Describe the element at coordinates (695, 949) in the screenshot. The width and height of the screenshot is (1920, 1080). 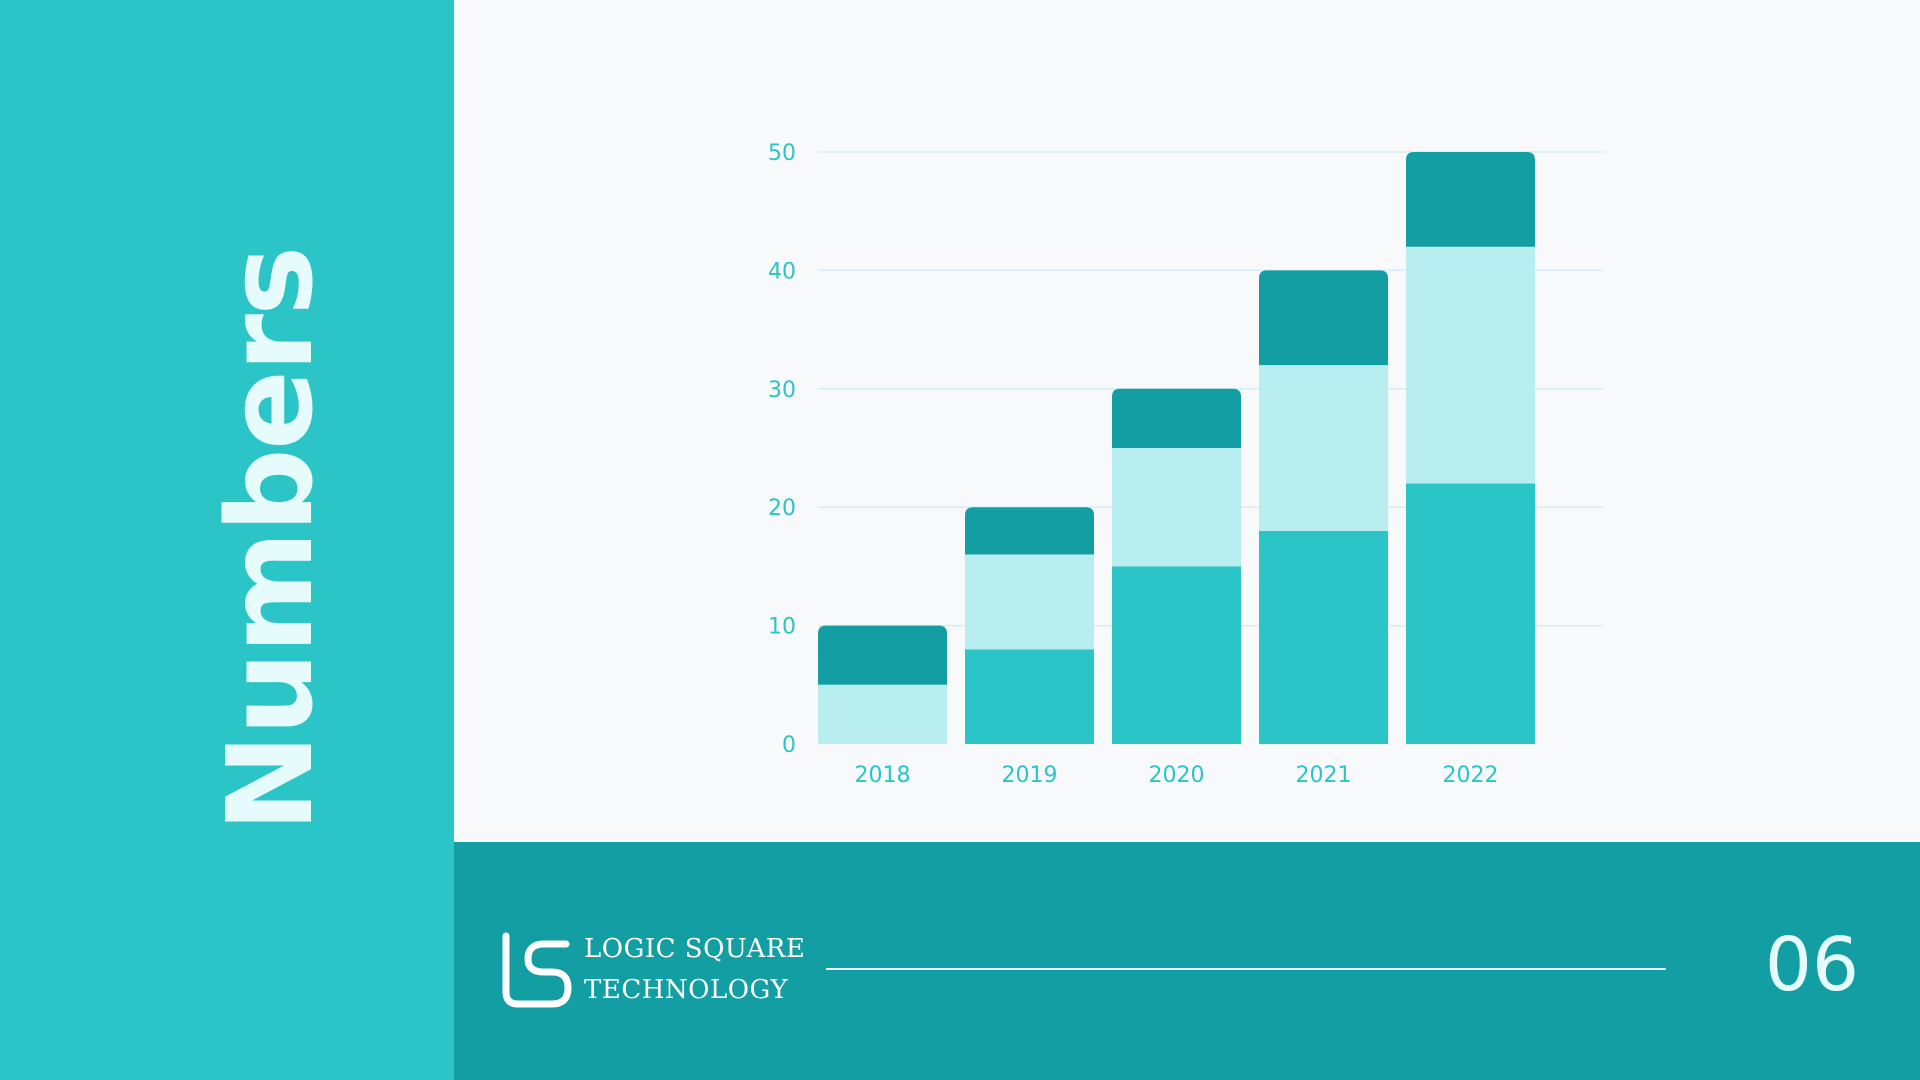
I see `brand-name-line1: LOGIC SQUARE` at that location.